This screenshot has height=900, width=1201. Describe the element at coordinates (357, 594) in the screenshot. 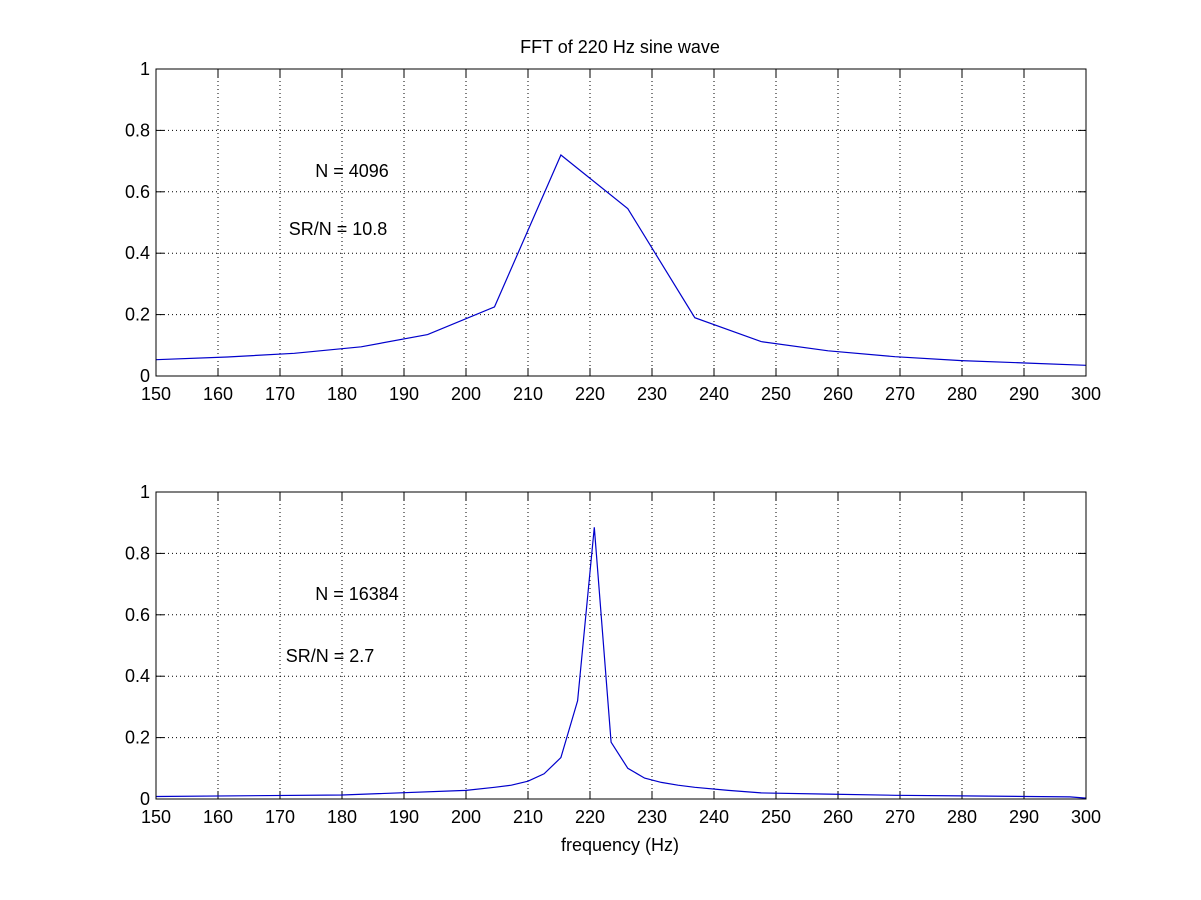

I see `fft-size-annotation: N = 16384` at that location.